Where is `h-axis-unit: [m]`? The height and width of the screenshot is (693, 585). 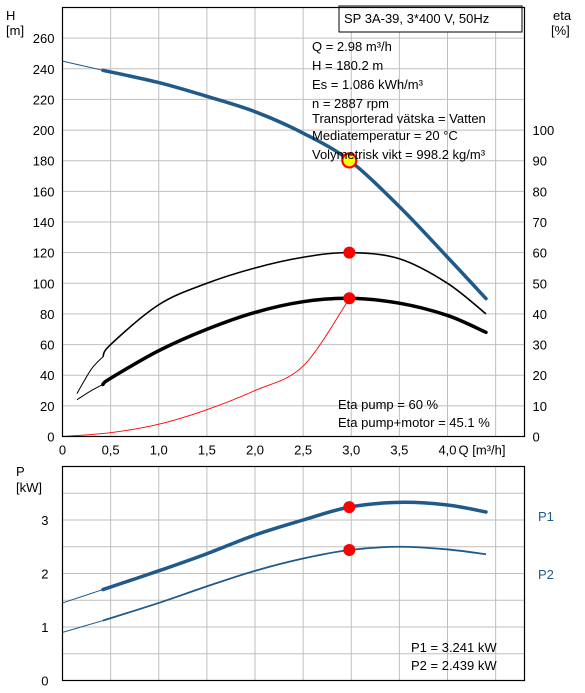
h-axis-unit: [m] is located at coordinates (15, 30).